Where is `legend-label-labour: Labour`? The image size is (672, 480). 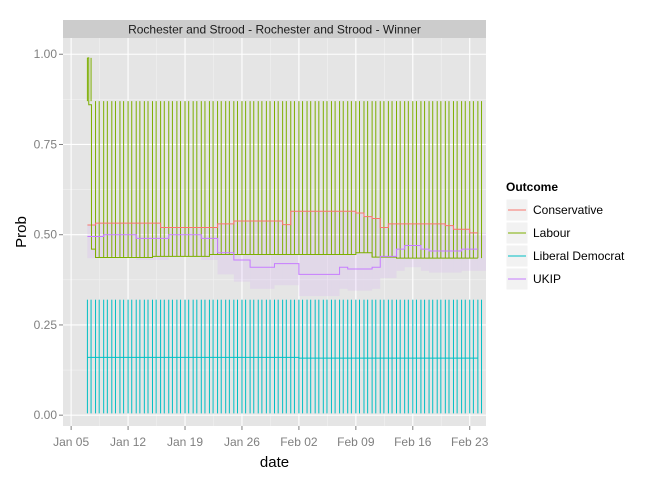
legend-label-labour: Labour is located at coordinates (551, 233).